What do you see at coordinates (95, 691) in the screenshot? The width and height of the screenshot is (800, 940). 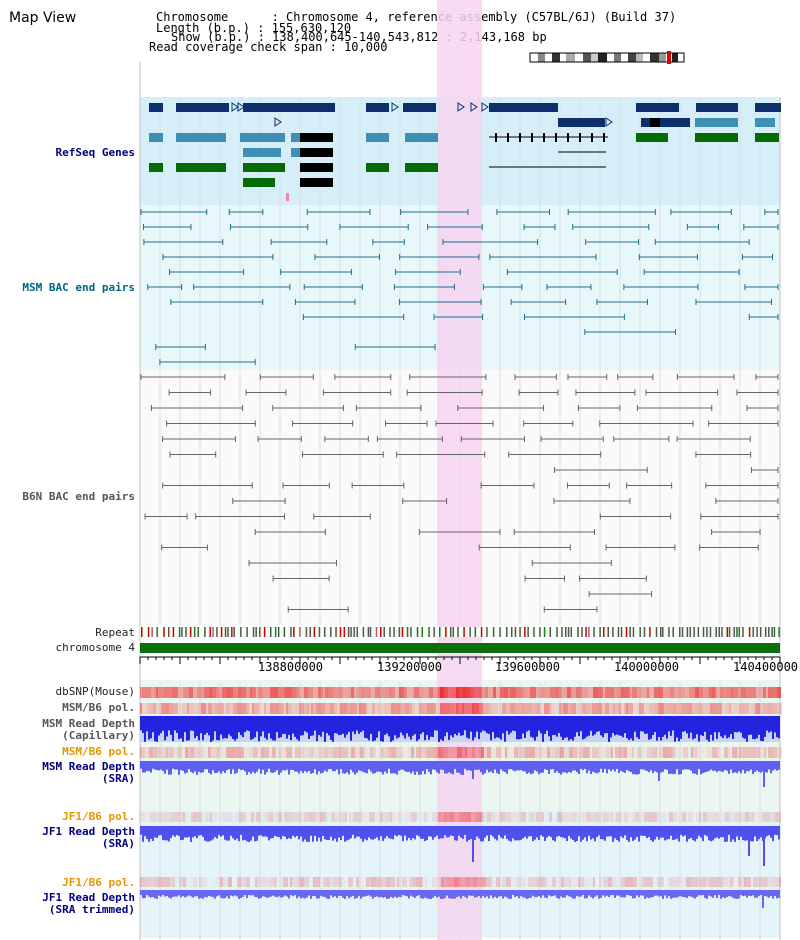 I see `track-label-dbsnp: dbSNP(Mouse)` at bounding box center [95, 691].